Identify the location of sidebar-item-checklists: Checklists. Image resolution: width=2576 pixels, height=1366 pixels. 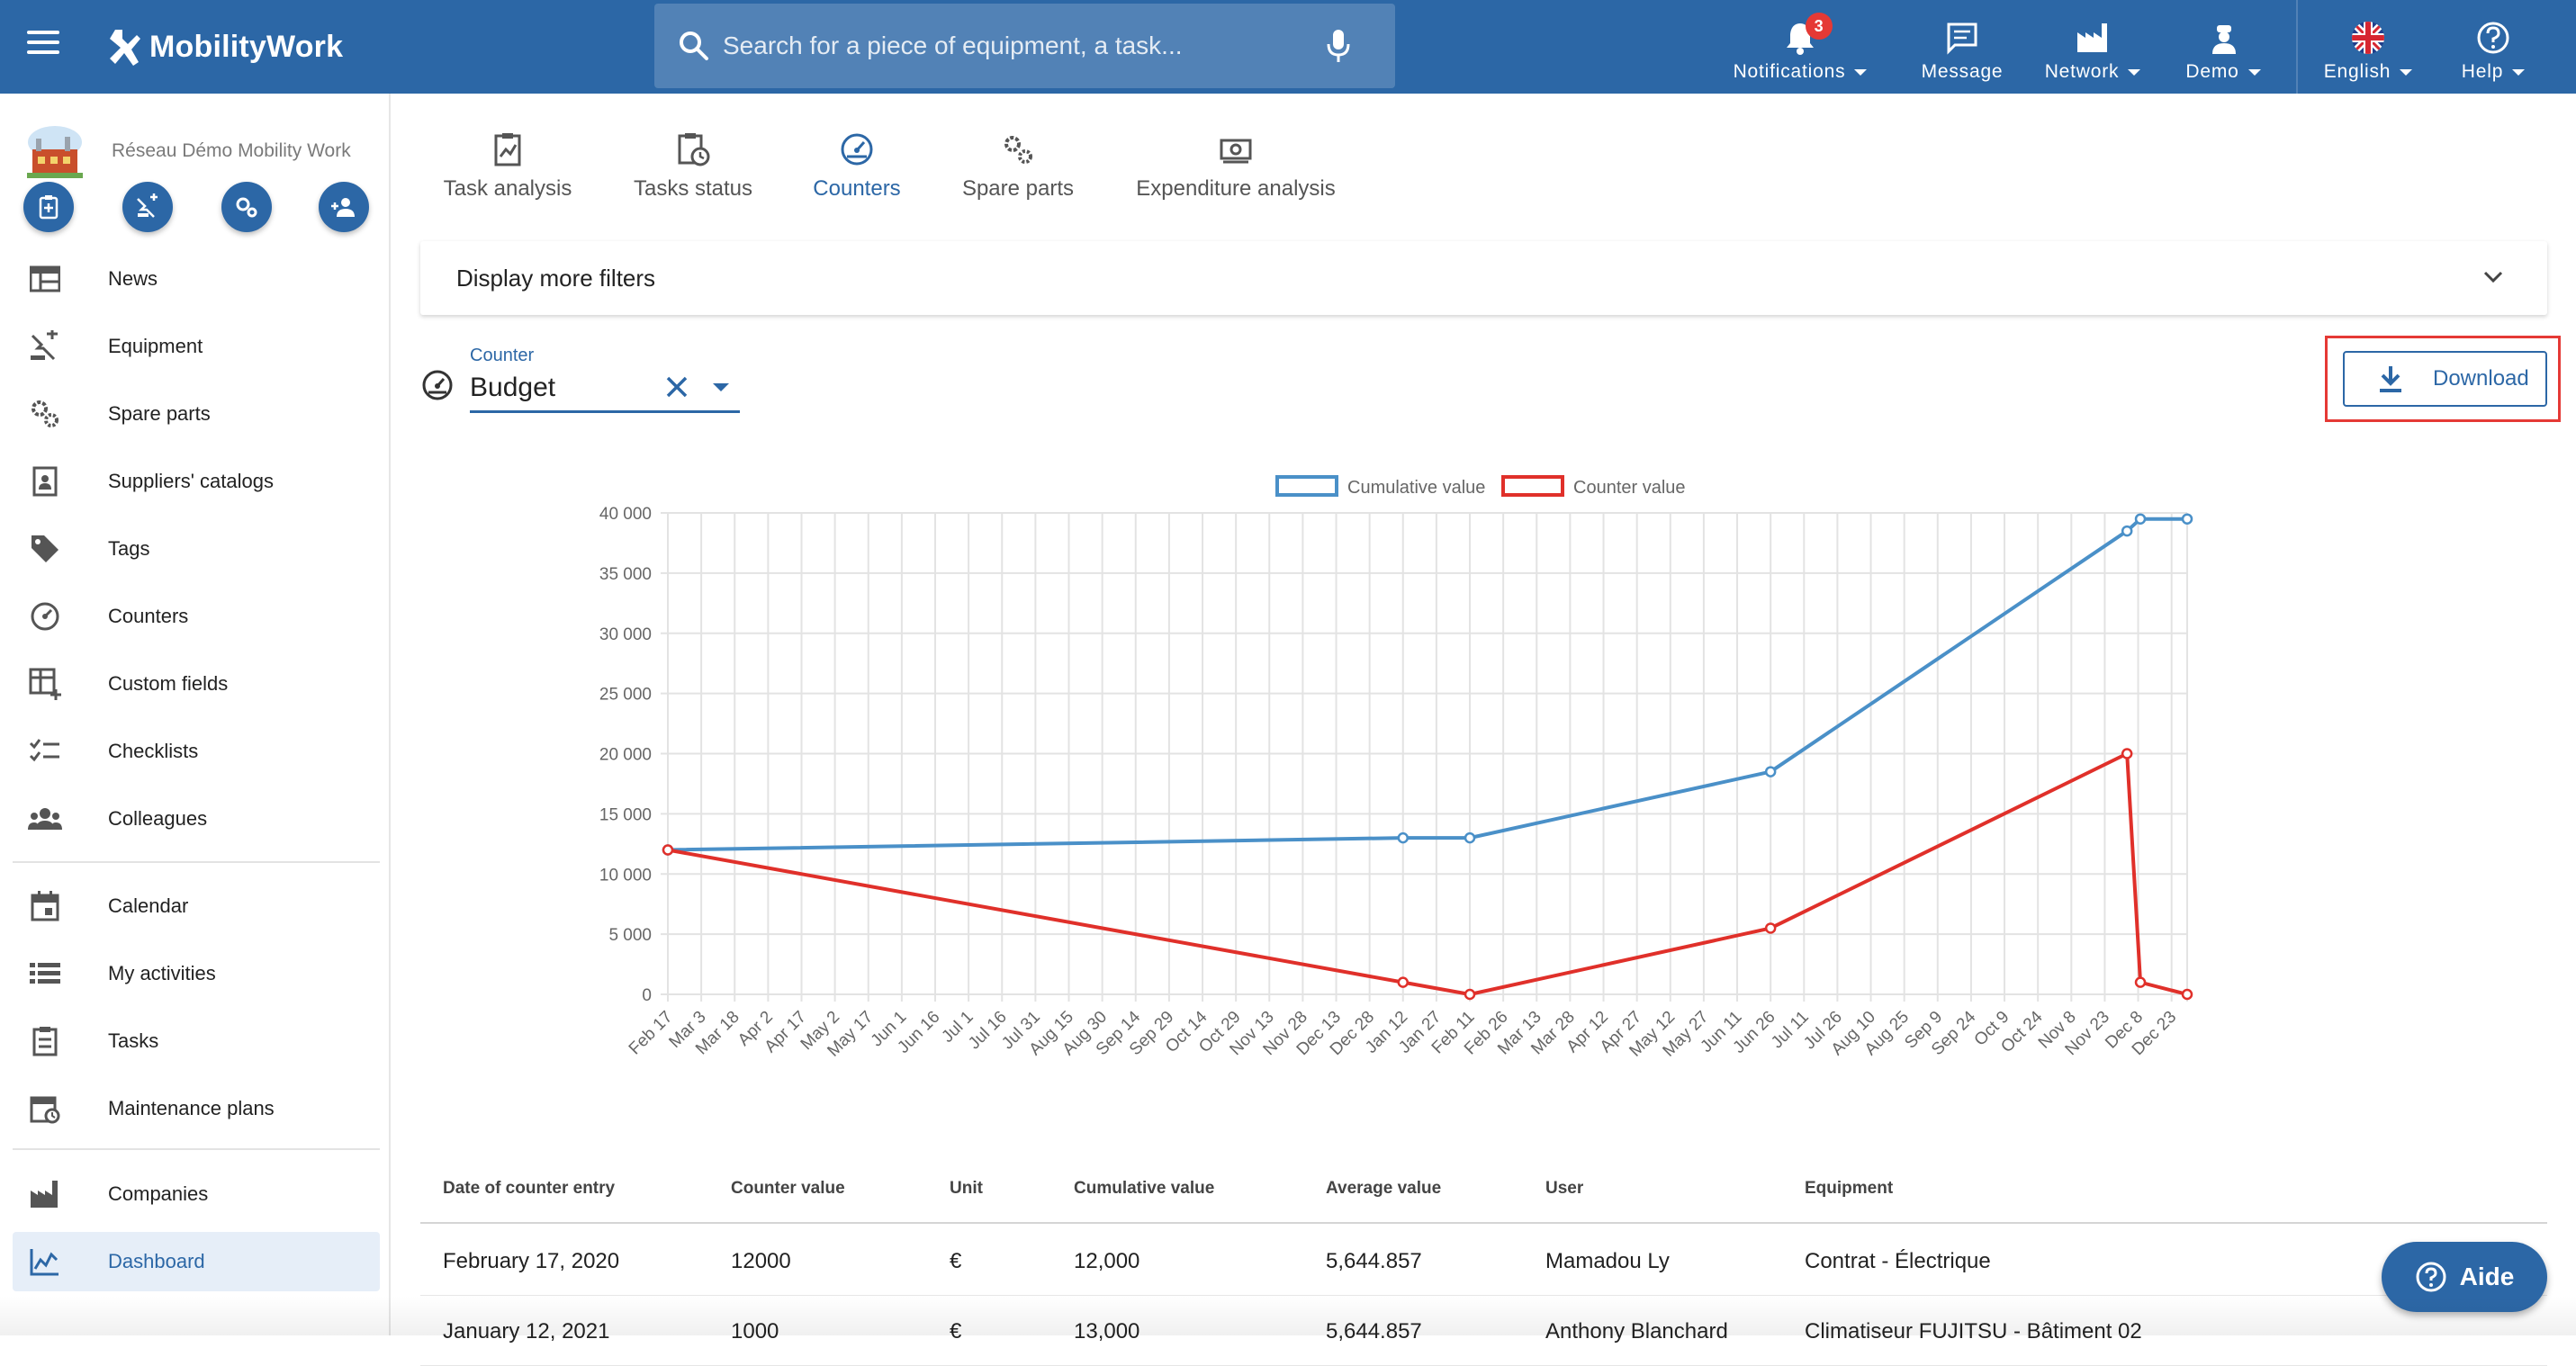
(196, 751).